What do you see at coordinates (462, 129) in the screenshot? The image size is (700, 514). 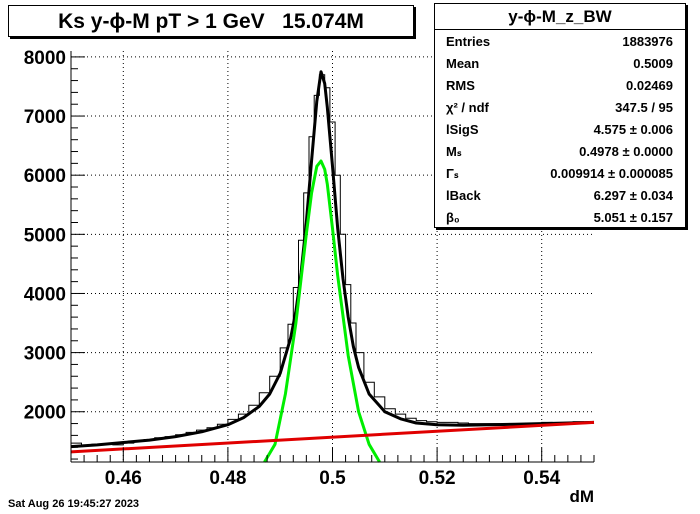 I see `stats-label: lSigS` at bounding box center [462, 129].